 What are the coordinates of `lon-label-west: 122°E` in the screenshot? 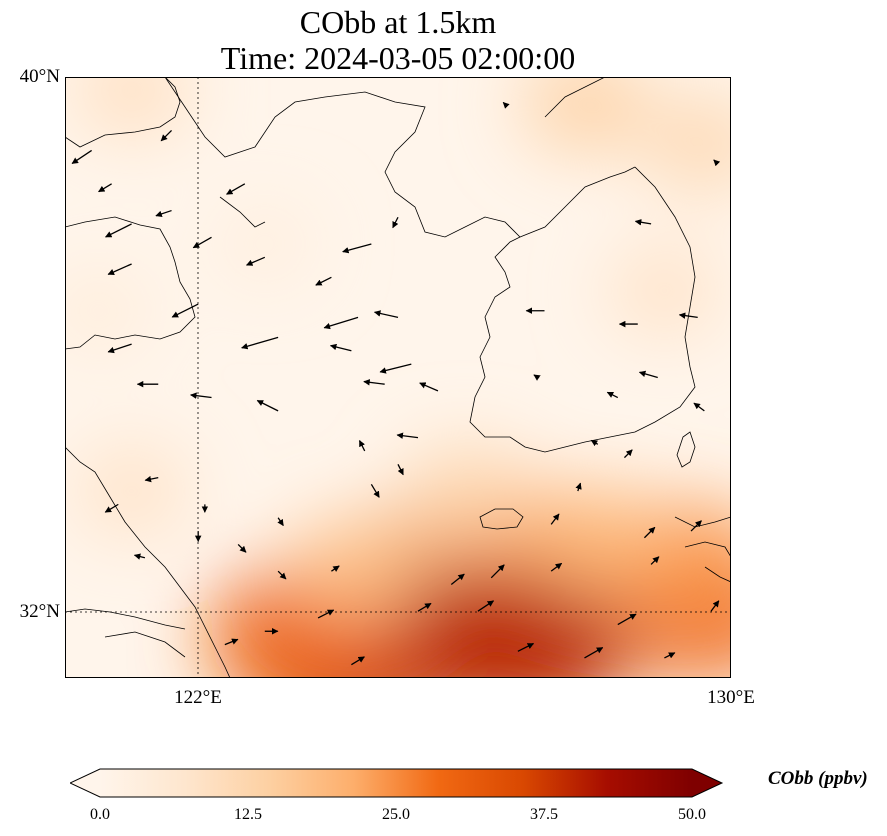 It's located at (198, 697).